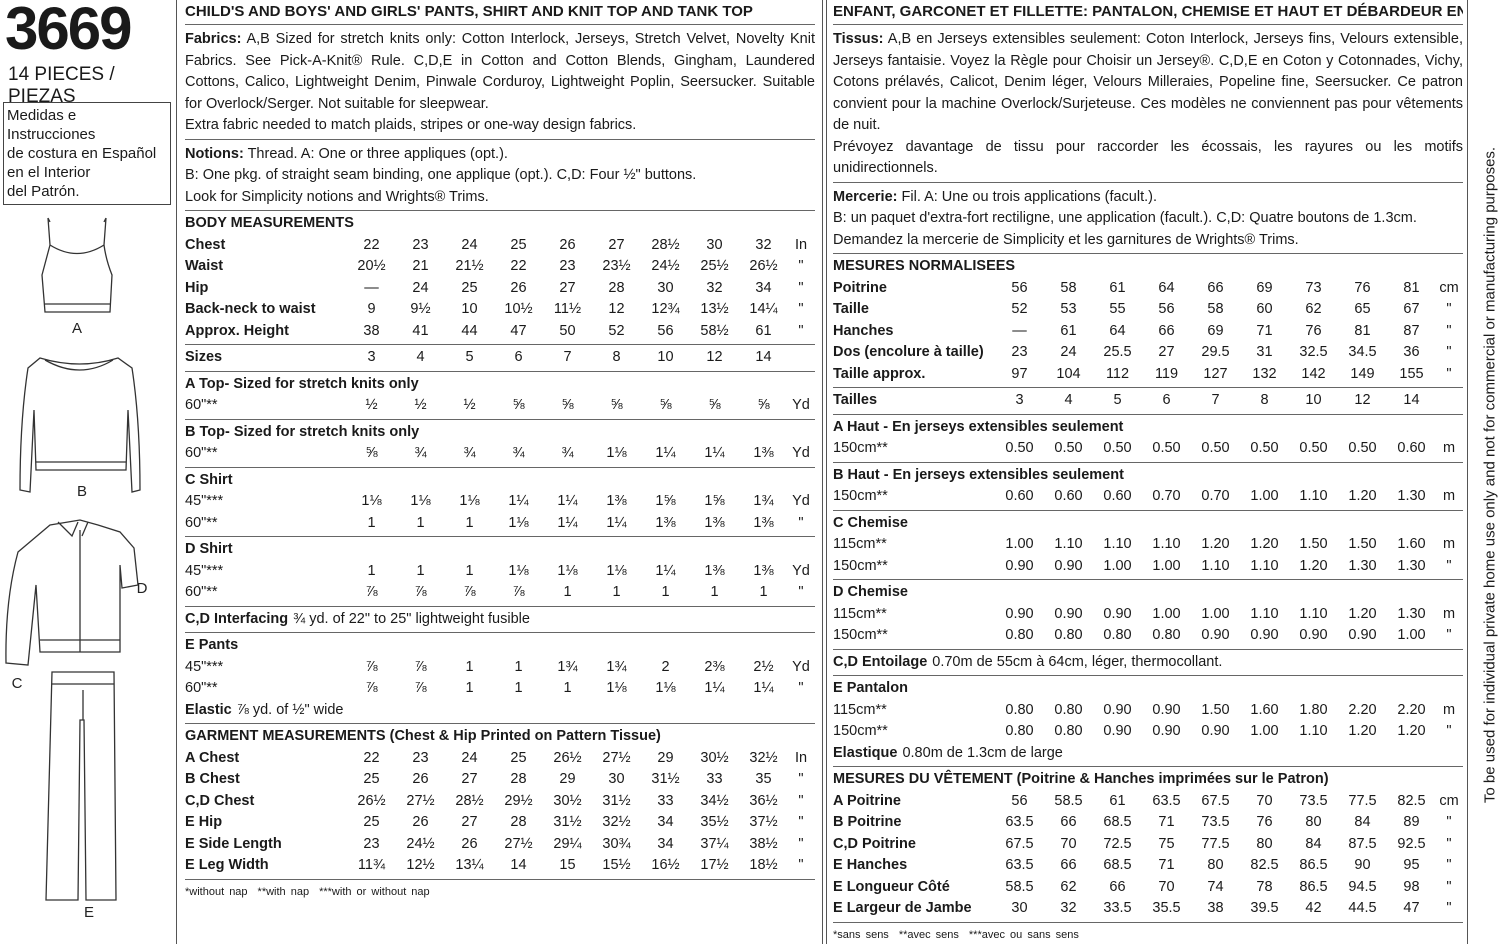 The height and width of the screenshot is (944, 1500). Describe the element at coordinates (371, 266) in the screenshot. I see `cell: 20½` at that location.